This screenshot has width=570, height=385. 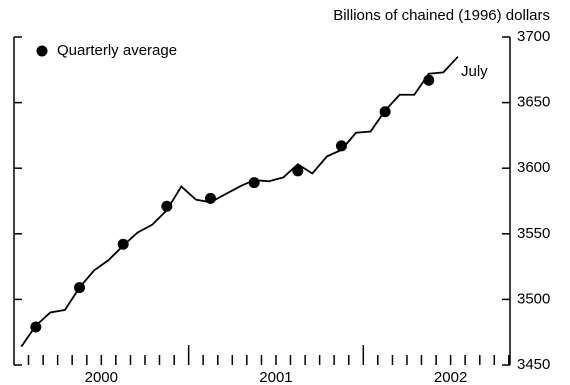 I want to click on y-tick-label: 3600, so click(x=533, y=167).